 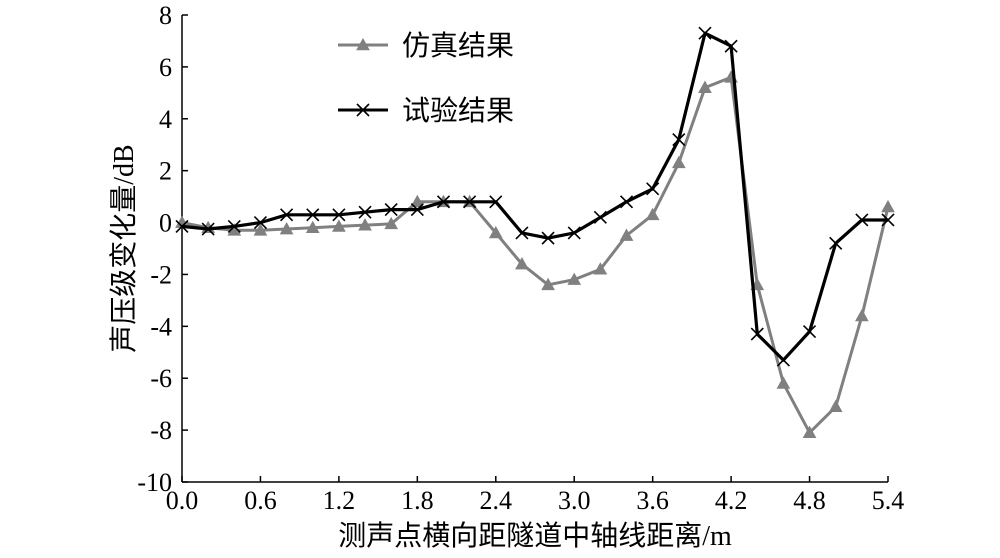 I want to click on y-tick-label: -8, so click(x=161, y=430).